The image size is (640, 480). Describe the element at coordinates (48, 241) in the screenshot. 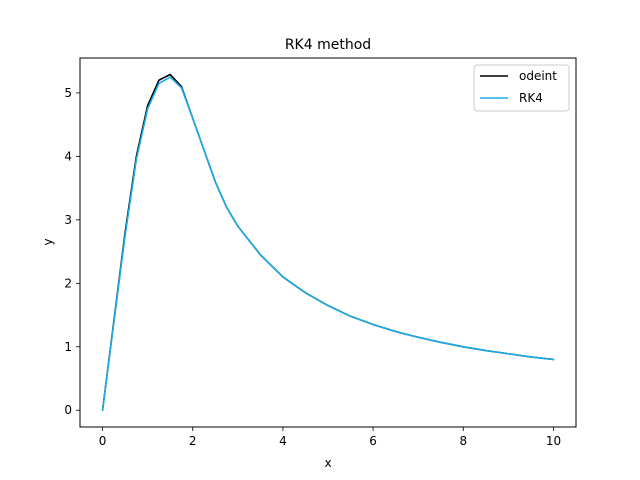

I see `y-axis-label: y` at that location.